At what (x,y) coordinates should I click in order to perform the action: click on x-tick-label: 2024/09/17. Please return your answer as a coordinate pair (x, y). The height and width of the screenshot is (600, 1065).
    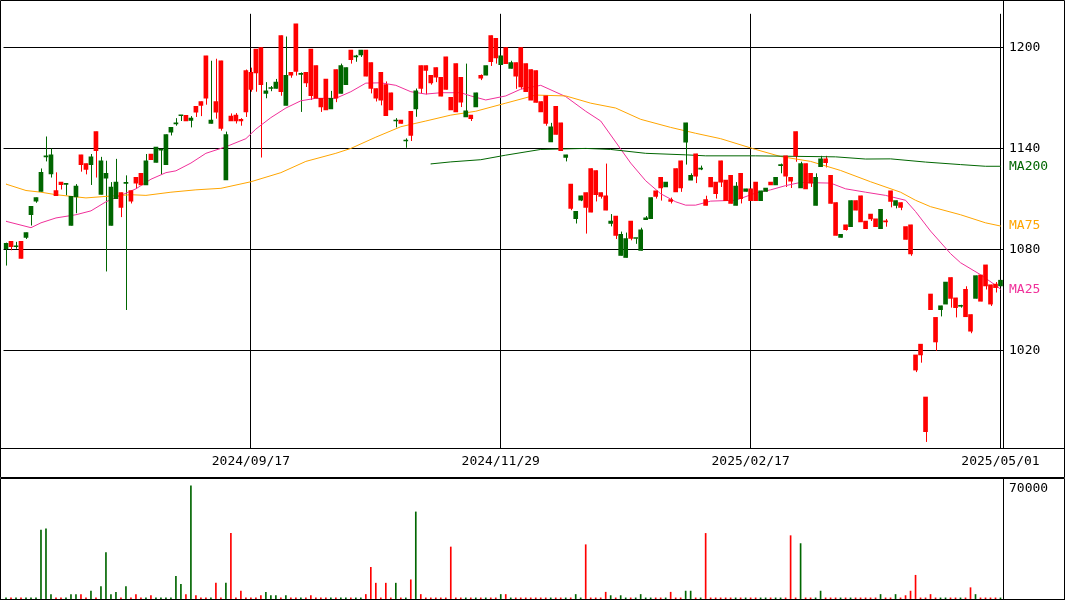
    Looking at the image, I should click on (251, 461).